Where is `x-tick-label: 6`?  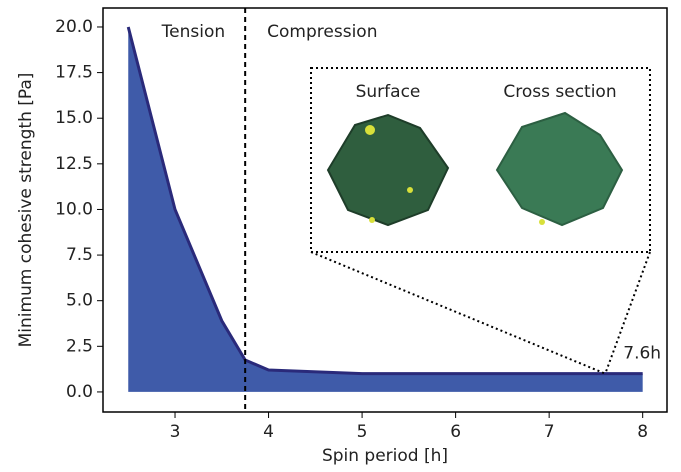 x-tick-label: 6 is located at coordinates (455, 432).